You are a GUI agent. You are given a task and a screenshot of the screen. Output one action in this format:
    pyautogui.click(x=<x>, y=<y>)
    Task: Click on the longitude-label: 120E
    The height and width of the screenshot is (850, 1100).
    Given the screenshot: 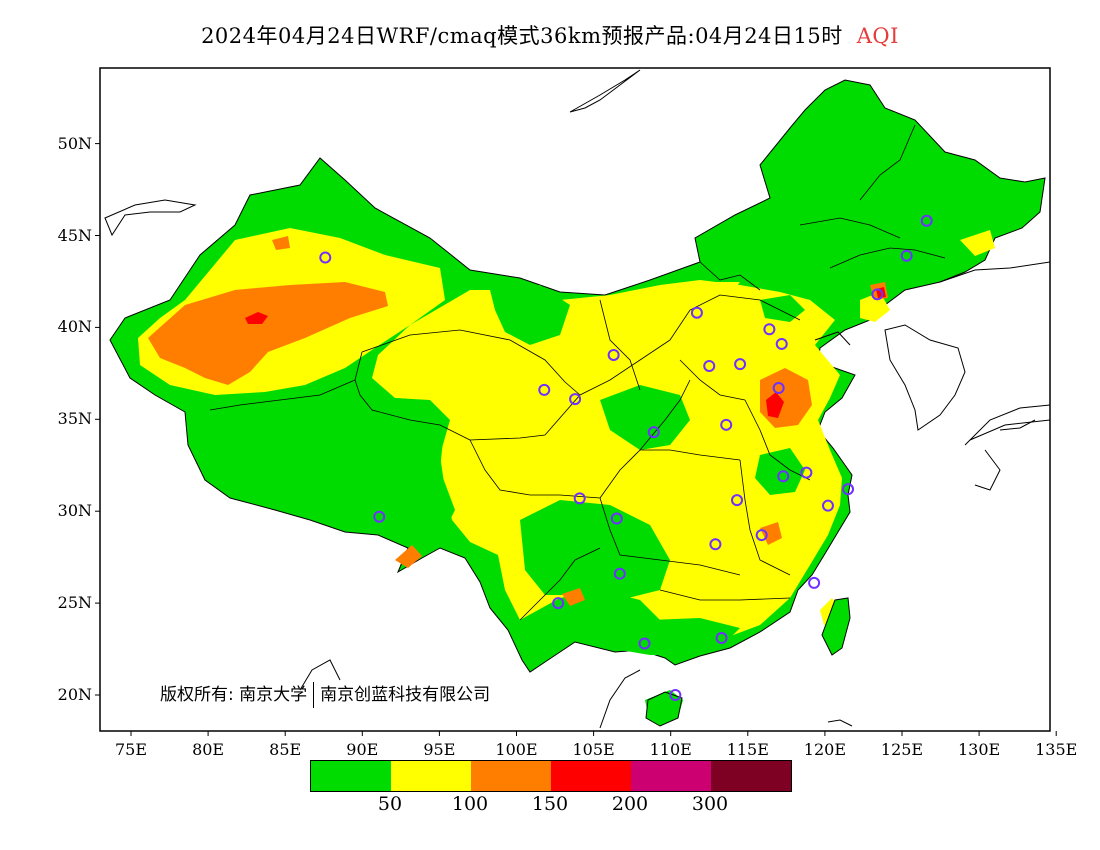 What is the action you would take?
    pyautogui.click(x=824, y=749)
    